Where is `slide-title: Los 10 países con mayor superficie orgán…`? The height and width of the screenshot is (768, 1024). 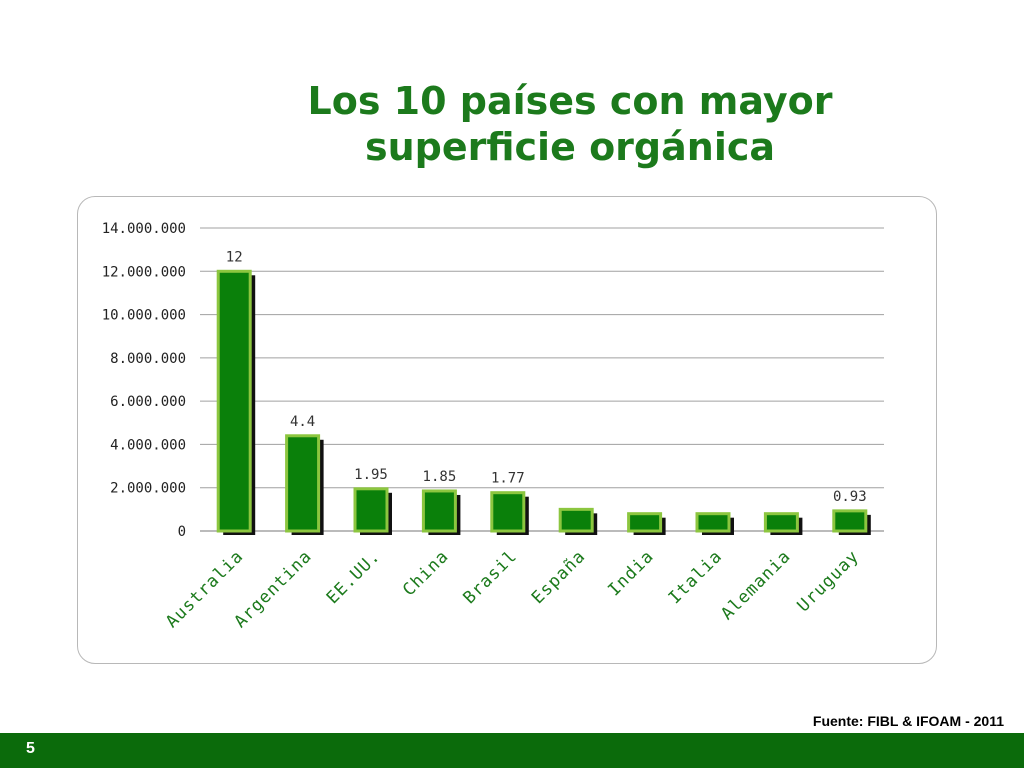
slide-title: Los 10 países con mayor superficie orgán… is located at coordinates (570, 124).